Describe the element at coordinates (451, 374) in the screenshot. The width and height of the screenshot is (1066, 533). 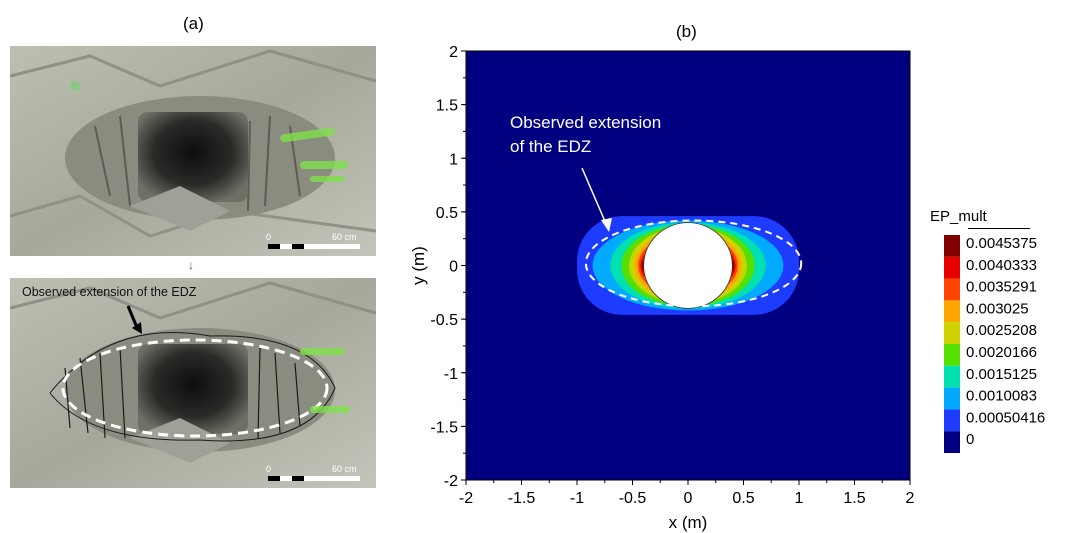
I see `y-tick-label: -1` at that location.